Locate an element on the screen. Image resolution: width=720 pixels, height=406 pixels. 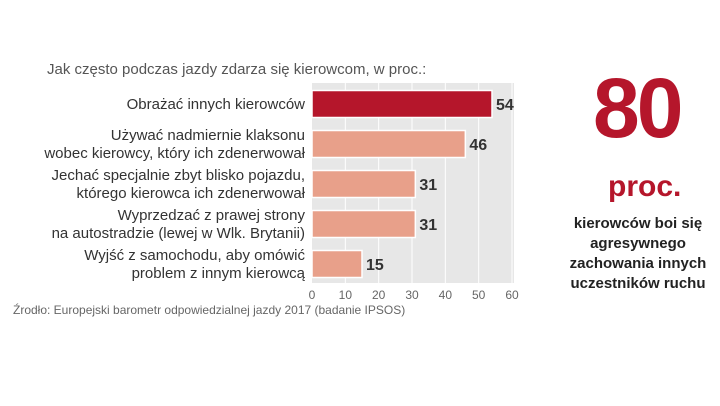
bar-value-label: 15 is located at coordinates (375, 265).